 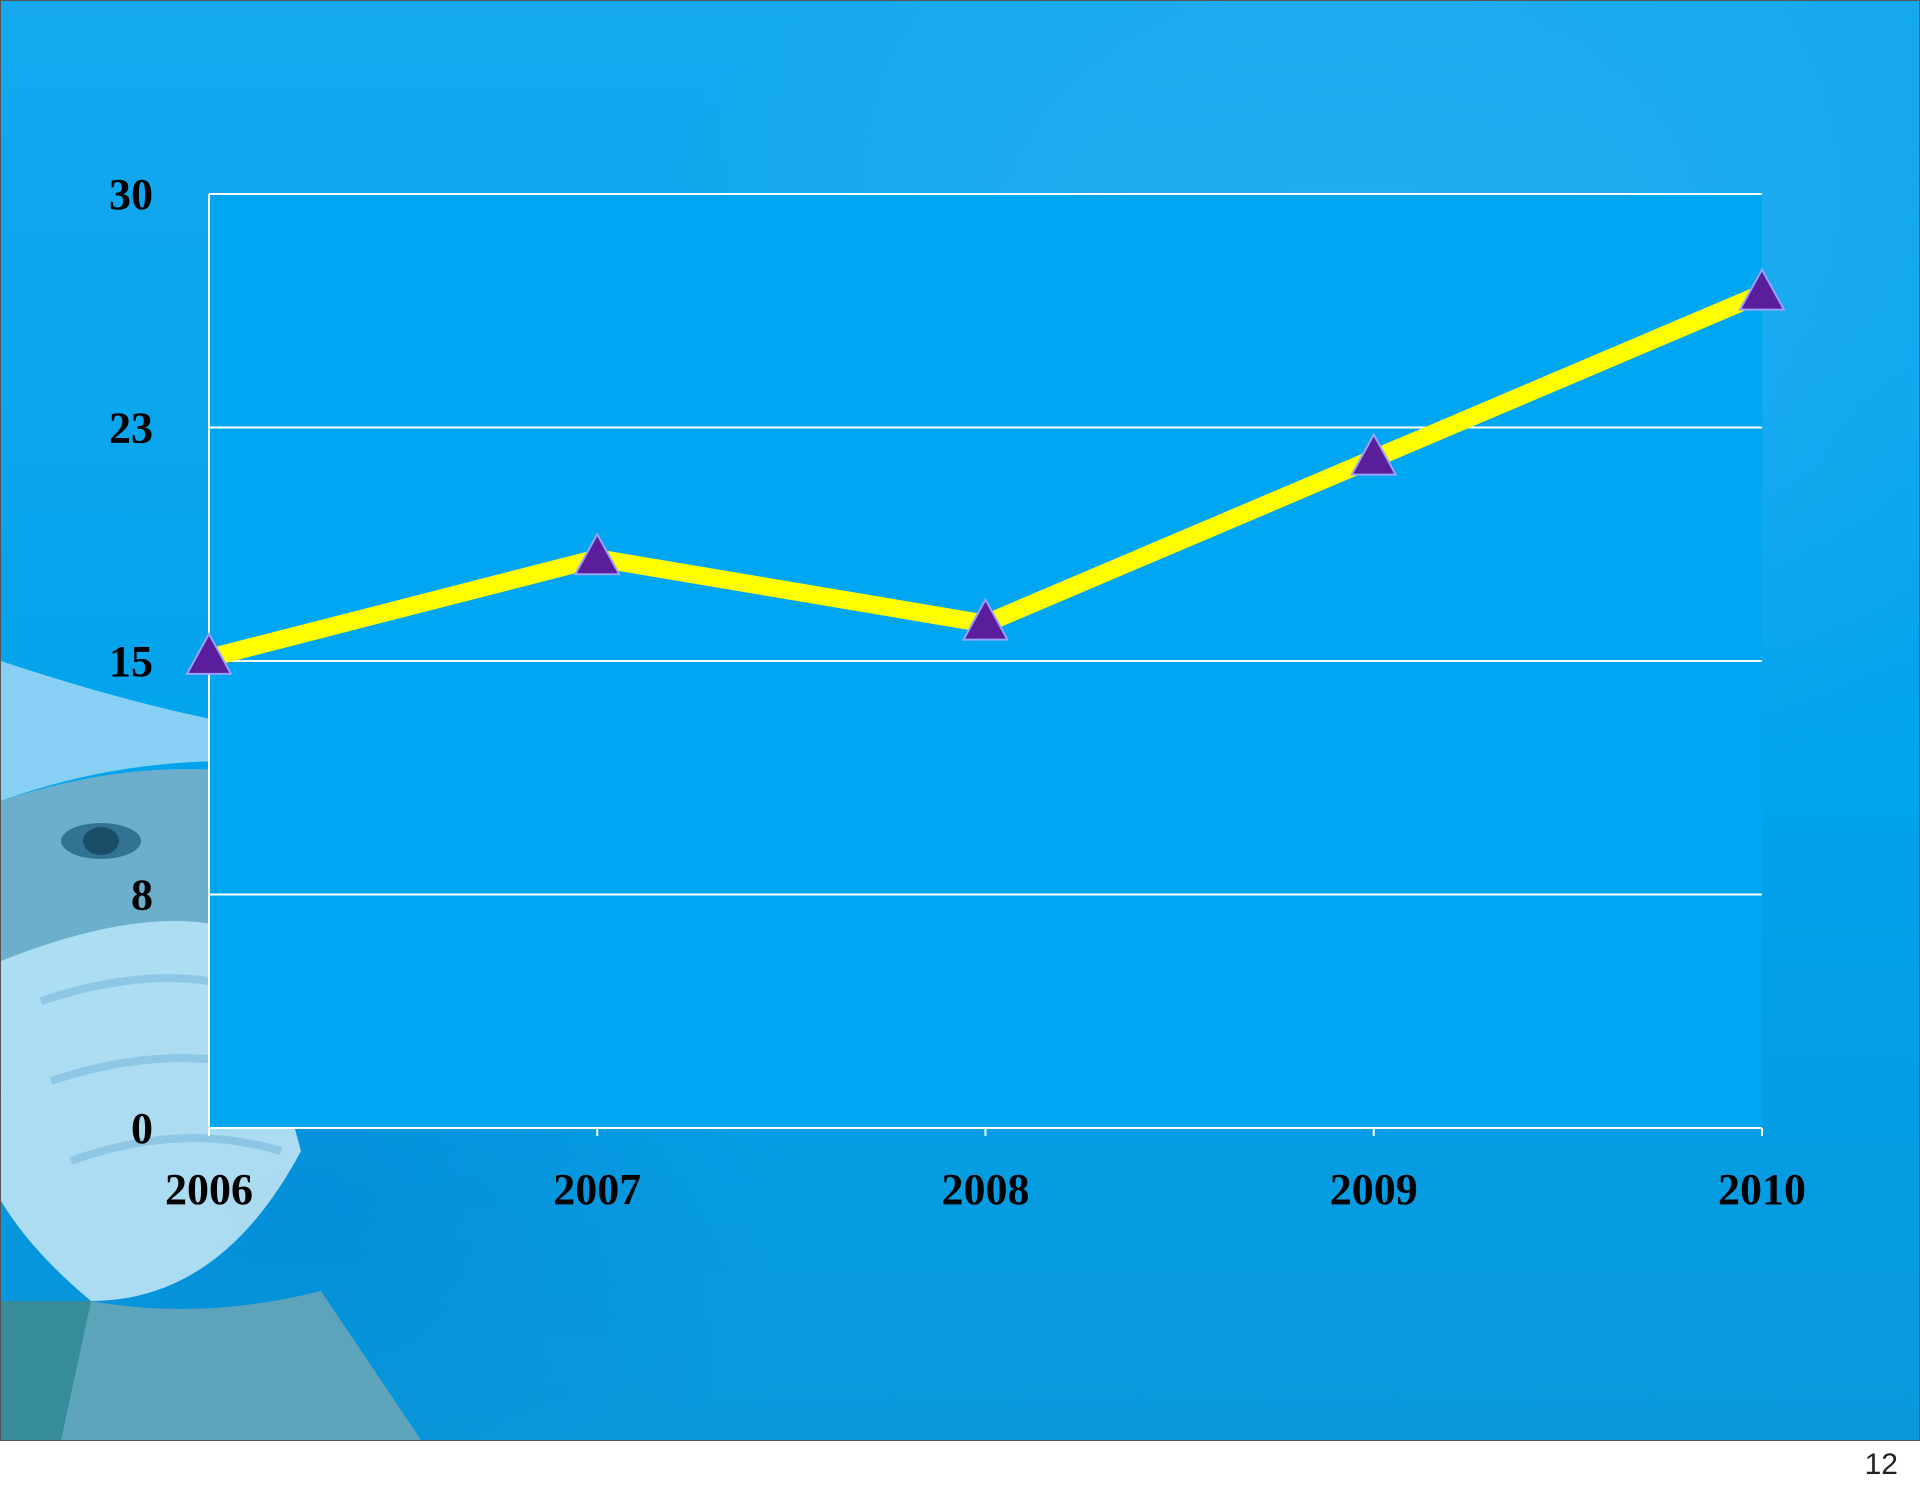 I want to click on y-tick-label: 23, so click(x=131, y=428).